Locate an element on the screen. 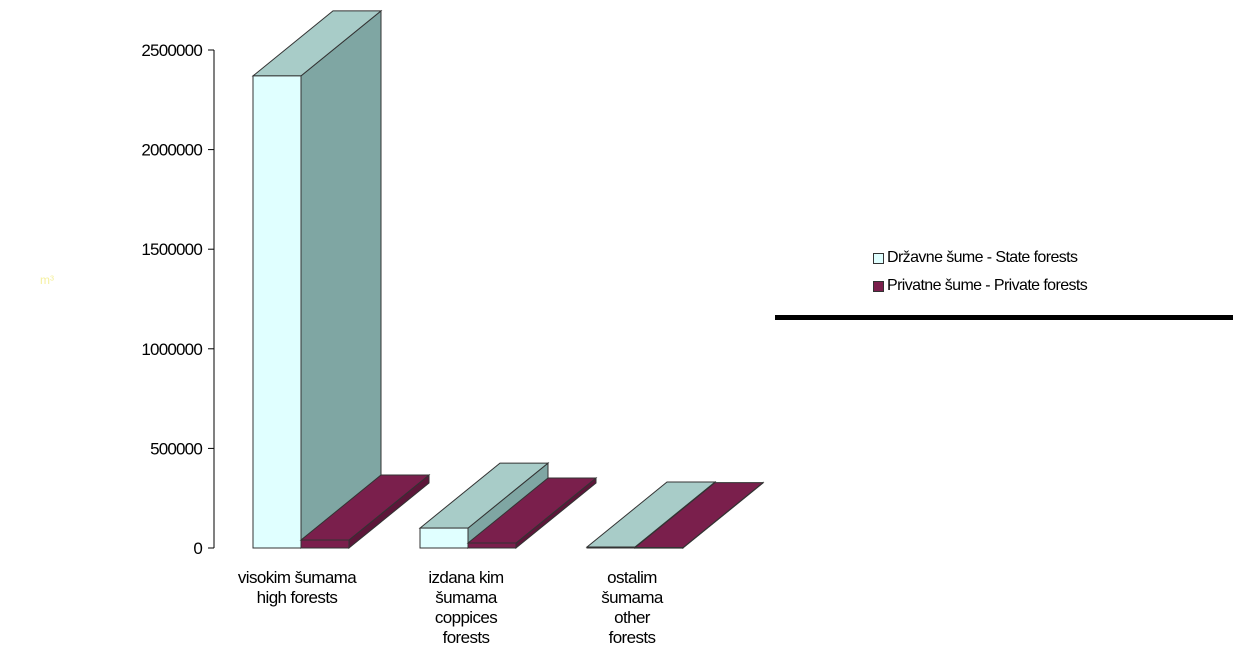 The width and height of the screenshot is (1233, 659). x-category-label: visokim šumama high forests is located at coordinates (297, 587).